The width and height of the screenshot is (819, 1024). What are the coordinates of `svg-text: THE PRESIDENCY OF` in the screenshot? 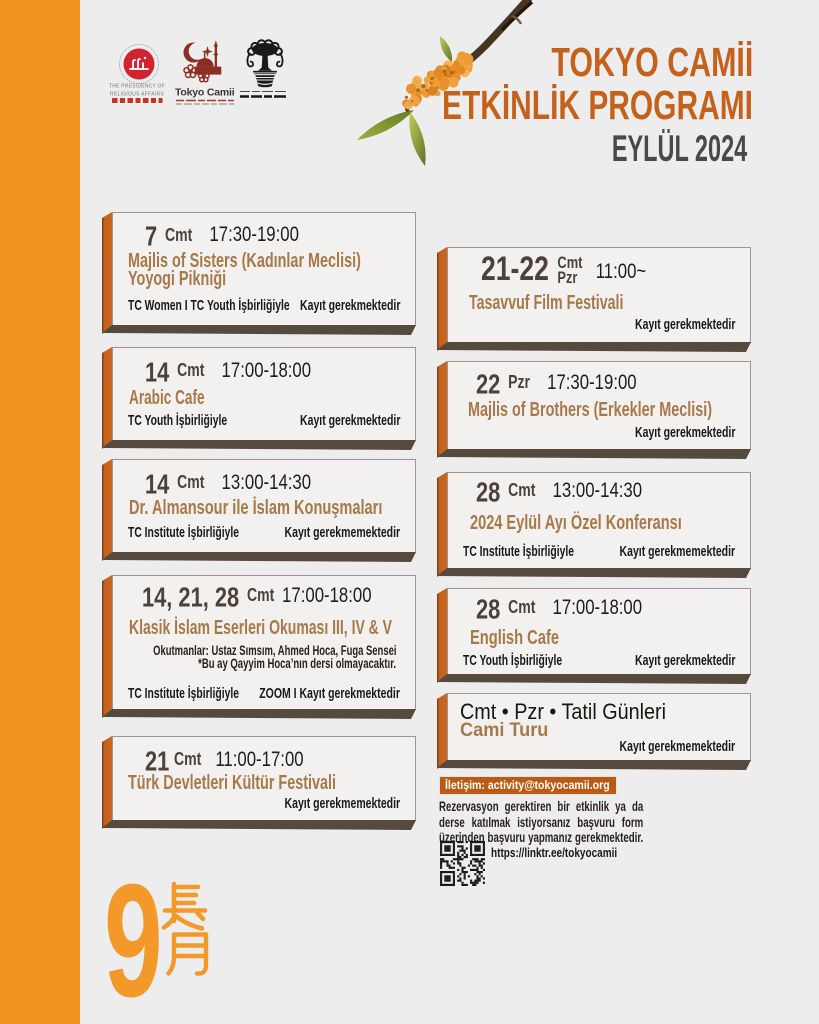 It's located at (137, 87).